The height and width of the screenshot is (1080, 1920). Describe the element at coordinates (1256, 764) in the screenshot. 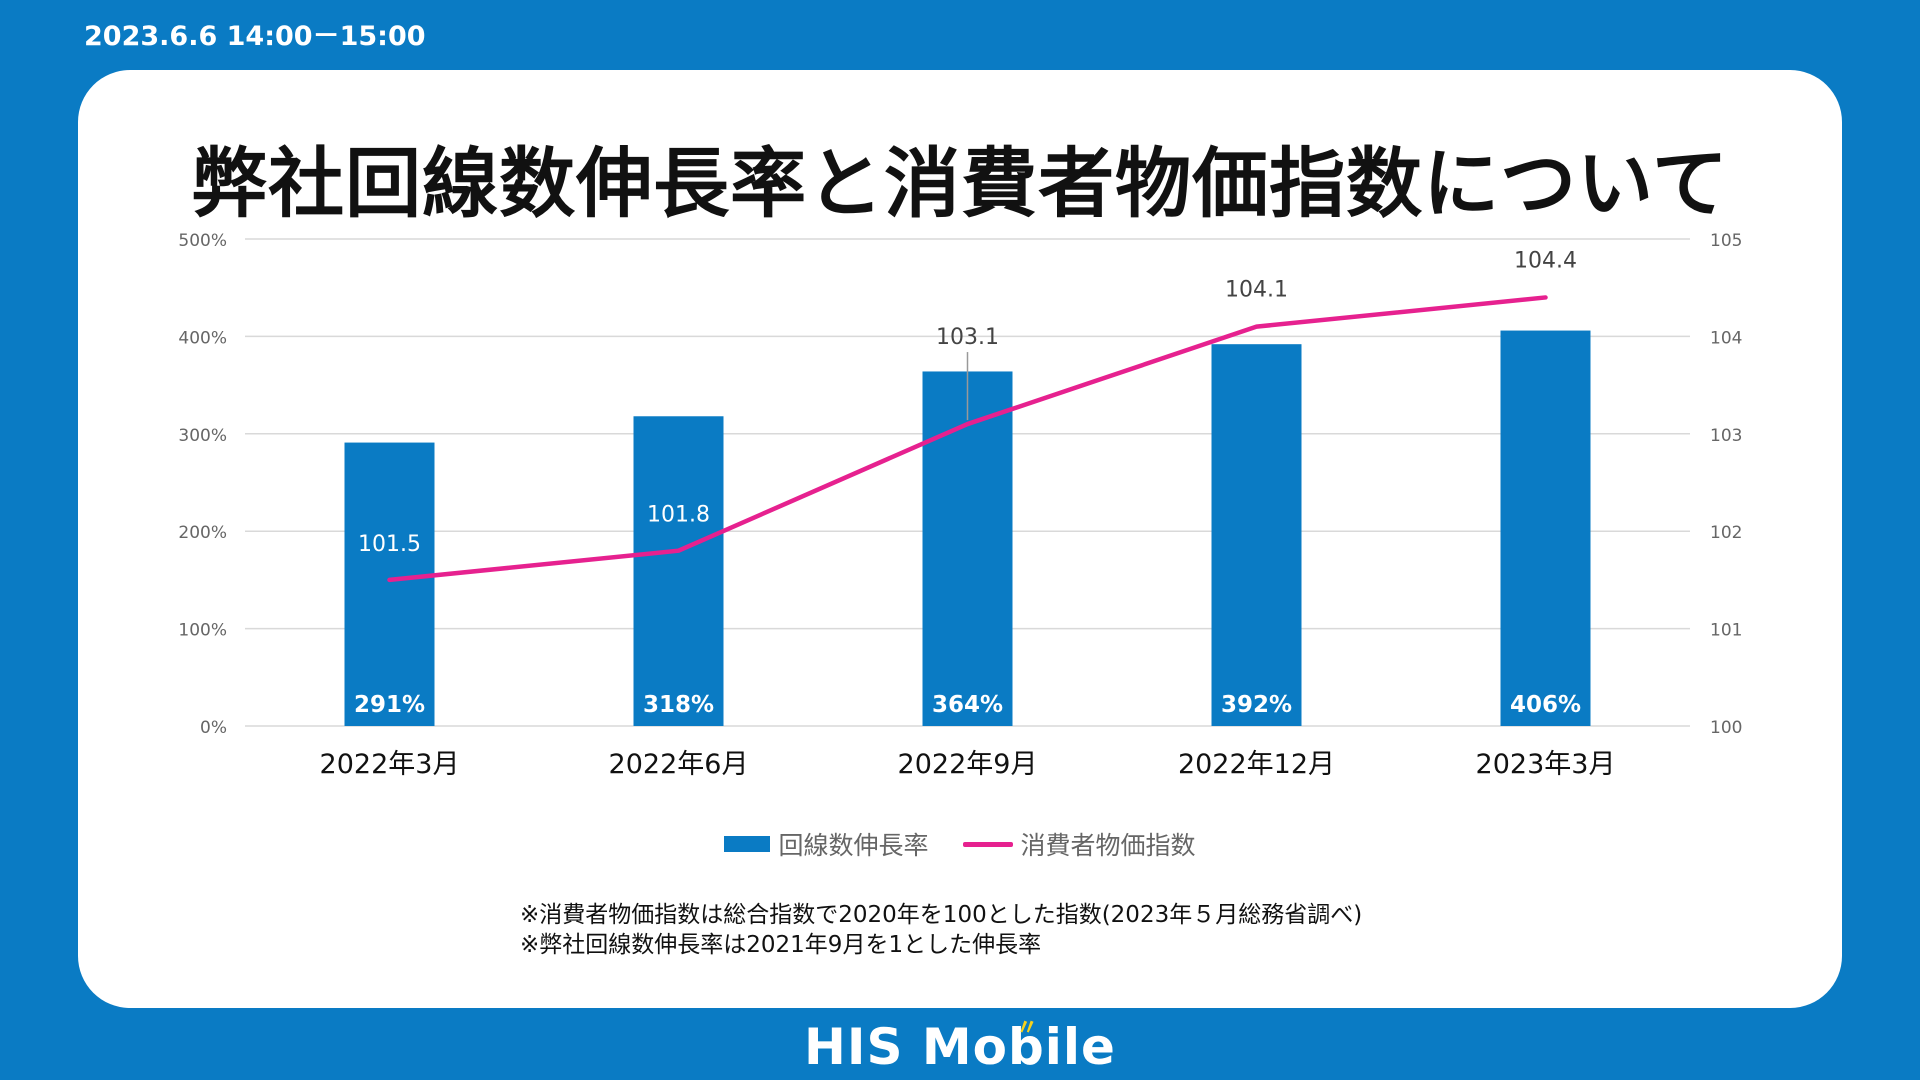

I see `x-tick-label: 2022年12月` at that location.